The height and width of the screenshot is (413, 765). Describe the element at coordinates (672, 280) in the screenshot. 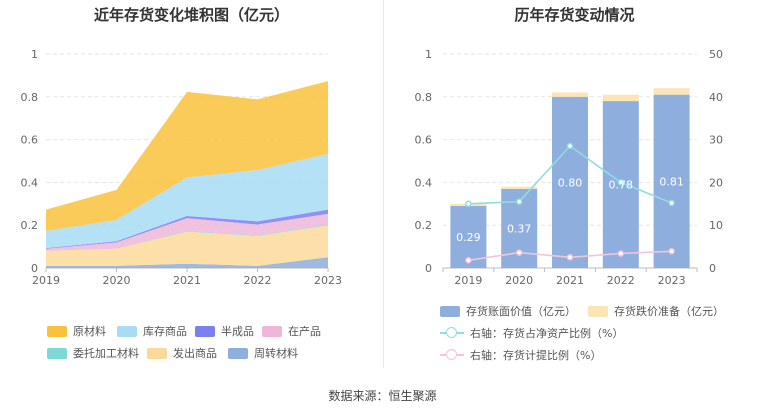

I see `right-x-tick-label: 2023` at that location.